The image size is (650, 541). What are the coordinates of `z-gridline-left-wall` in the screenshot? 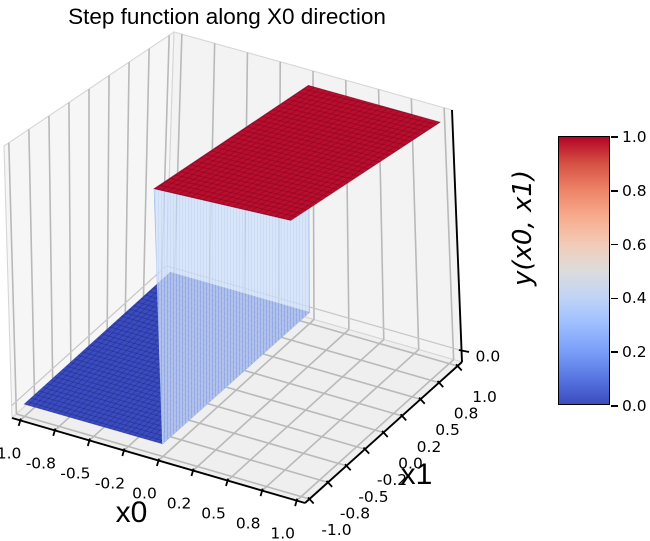 It's located at (89, 336).